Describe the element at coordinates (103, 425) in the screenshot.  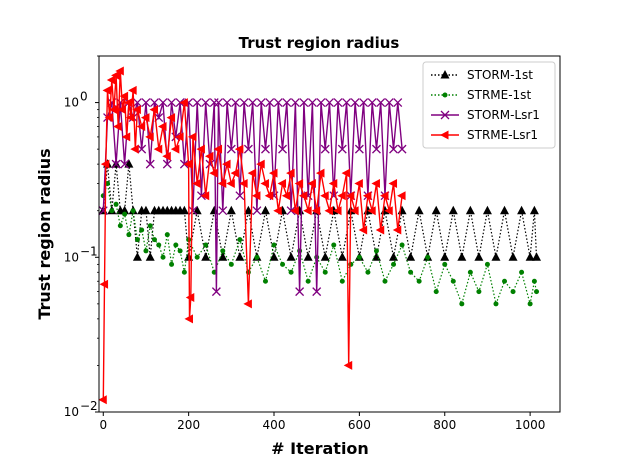
I see `x-tick-label: 0` at that location.